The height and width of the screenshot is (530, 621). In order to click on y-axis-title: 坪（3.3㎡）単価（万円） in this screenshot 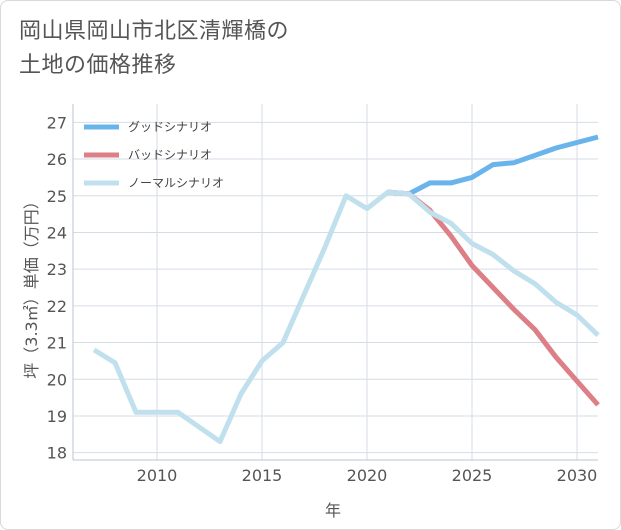, I will do `click(31, 285)`.